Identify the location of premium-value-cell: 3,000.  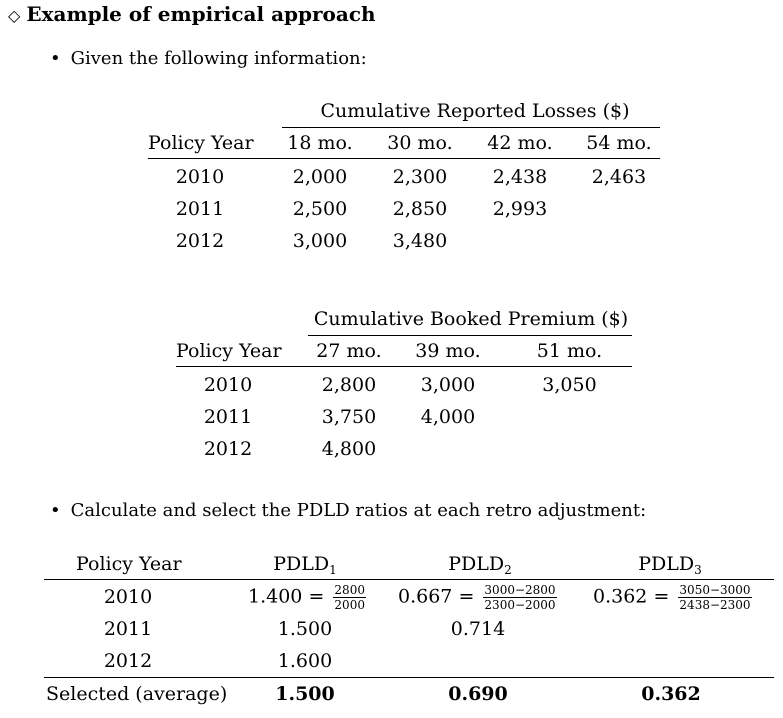
(448, 385).